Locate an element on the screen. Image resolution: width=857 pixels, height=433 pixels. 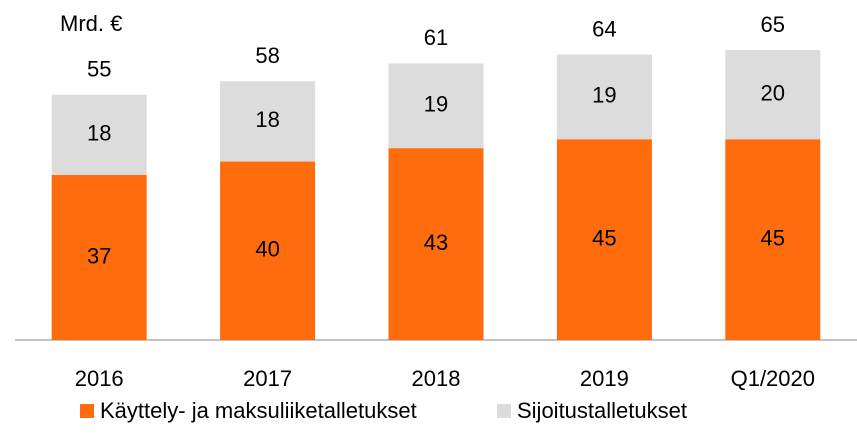
segment-label: 40 is located at coordinates (267, 249).